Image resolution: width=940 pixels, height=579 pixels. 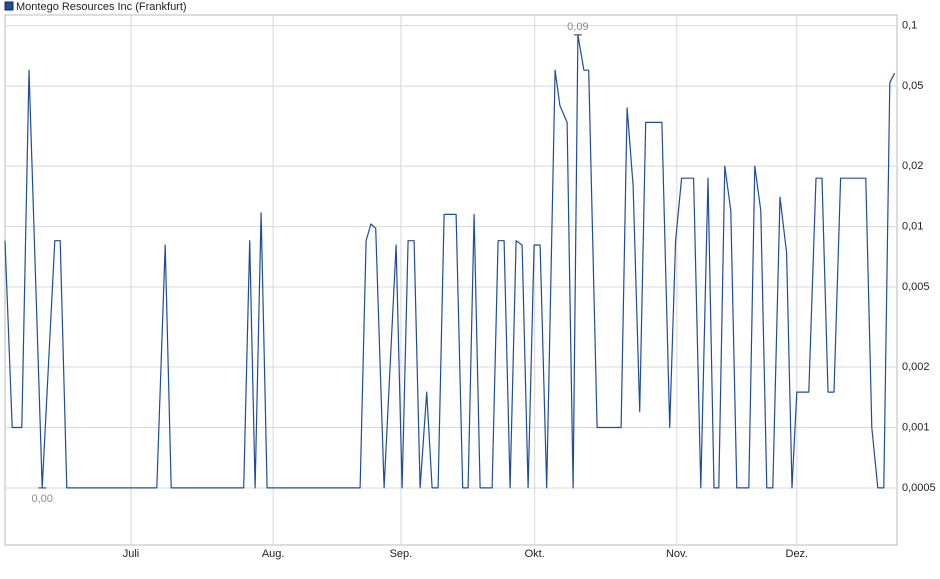 I want to click on x-tick-label: Nov., so click(x=677, y=554).